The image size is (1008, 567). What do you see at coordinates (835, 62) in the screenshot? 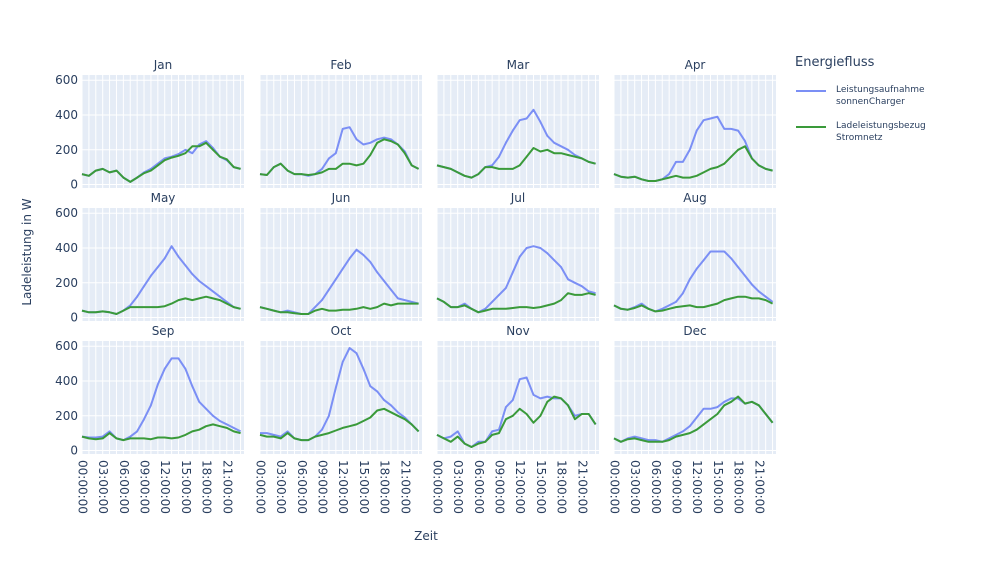
I see `legend-title: Energiefluss` at bounding box center [835, 62].